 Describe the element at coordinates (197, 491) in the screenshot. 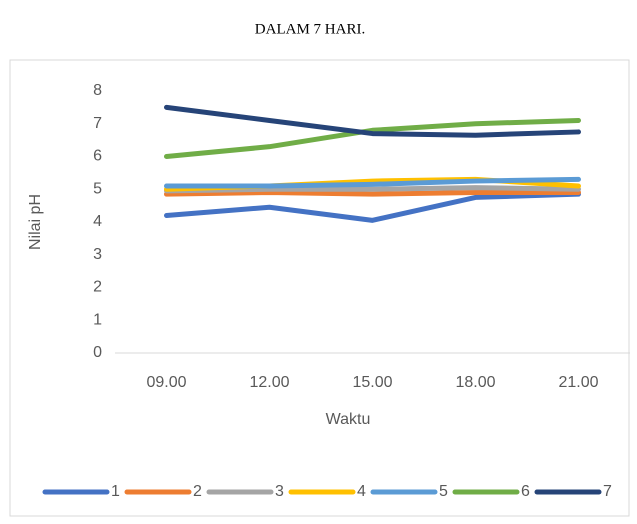

I see `legend-label: 2` at that location.